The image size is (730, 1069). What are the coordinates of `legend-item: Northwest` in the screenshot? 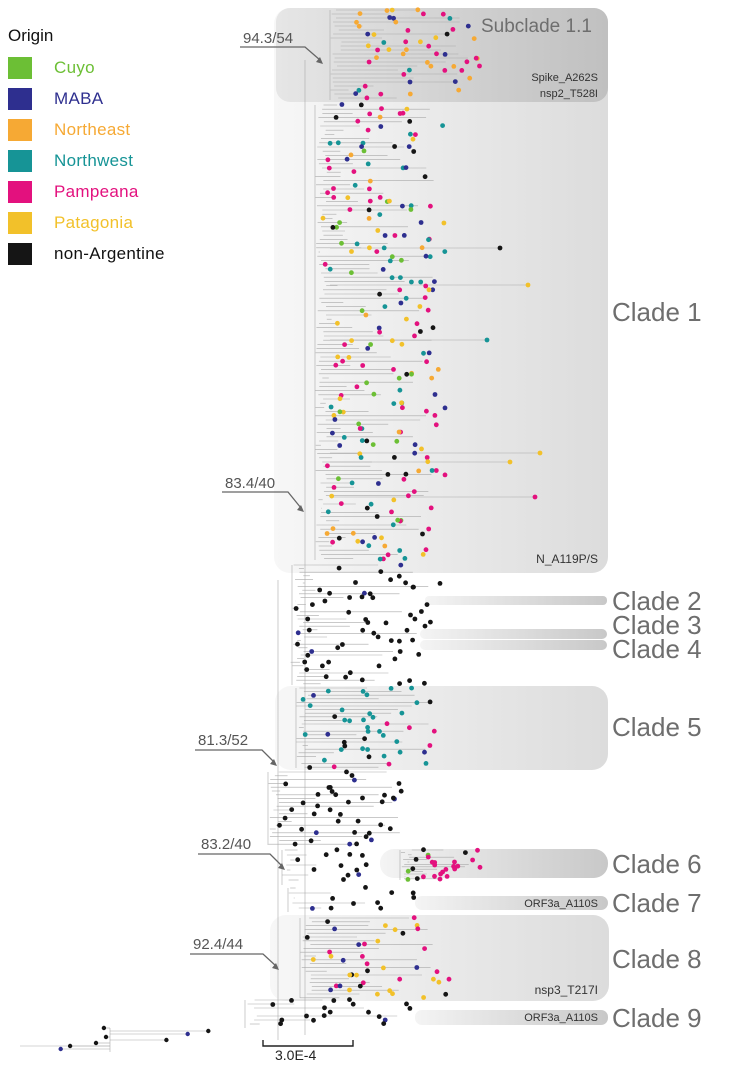 It's located at (86, 160).